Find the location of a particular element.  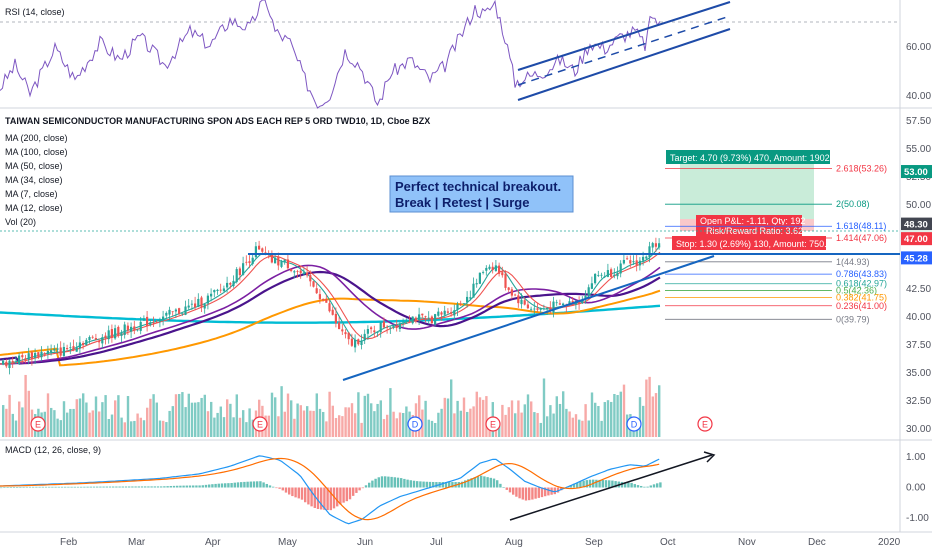

time-label-apr: Apr is located at coordinates (213, 542).